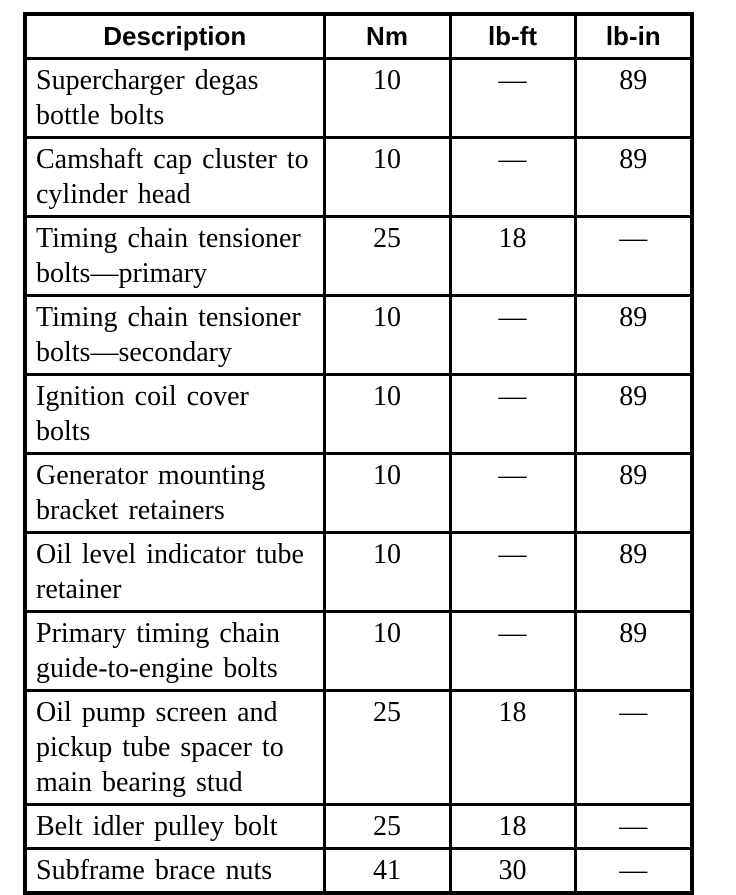  I want to click on description-cell: Oil level indicator tube retainer, so click(174, 571).